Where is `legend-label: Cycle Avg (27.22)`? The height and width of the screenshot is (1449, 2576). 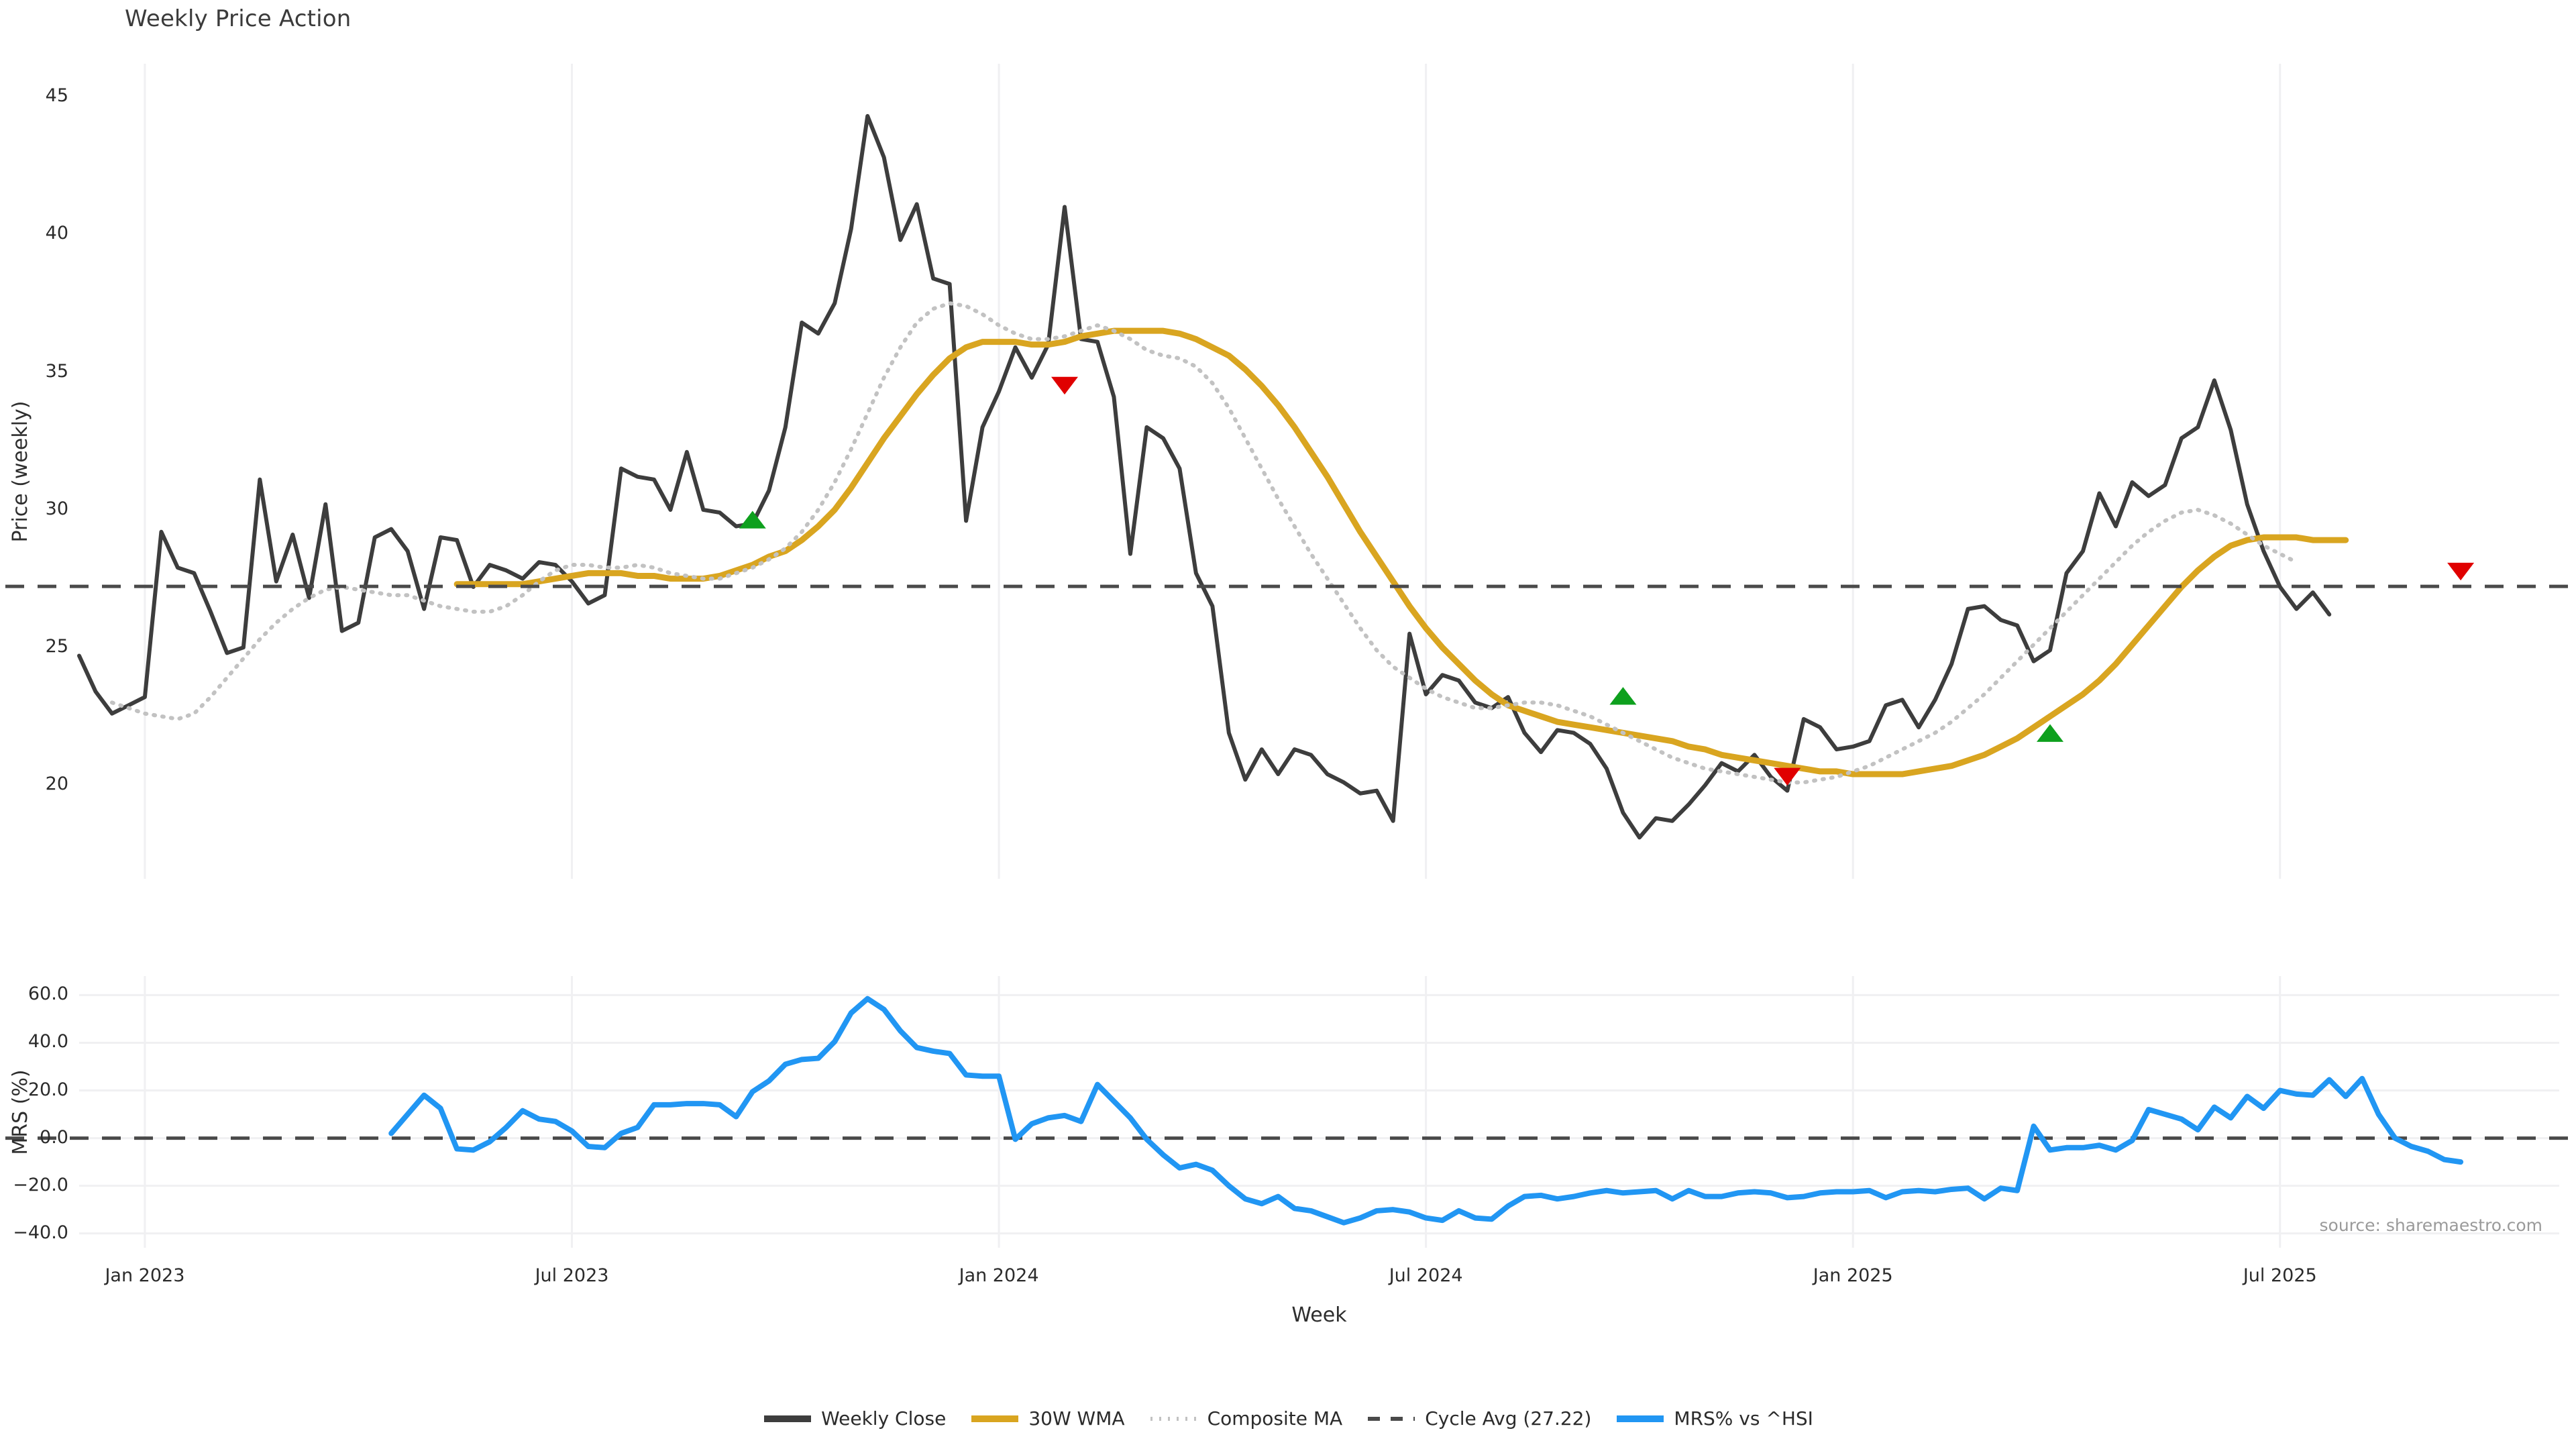
legend-label: Cycle Avg (27.22) is located at coordinates (1508, 1418).